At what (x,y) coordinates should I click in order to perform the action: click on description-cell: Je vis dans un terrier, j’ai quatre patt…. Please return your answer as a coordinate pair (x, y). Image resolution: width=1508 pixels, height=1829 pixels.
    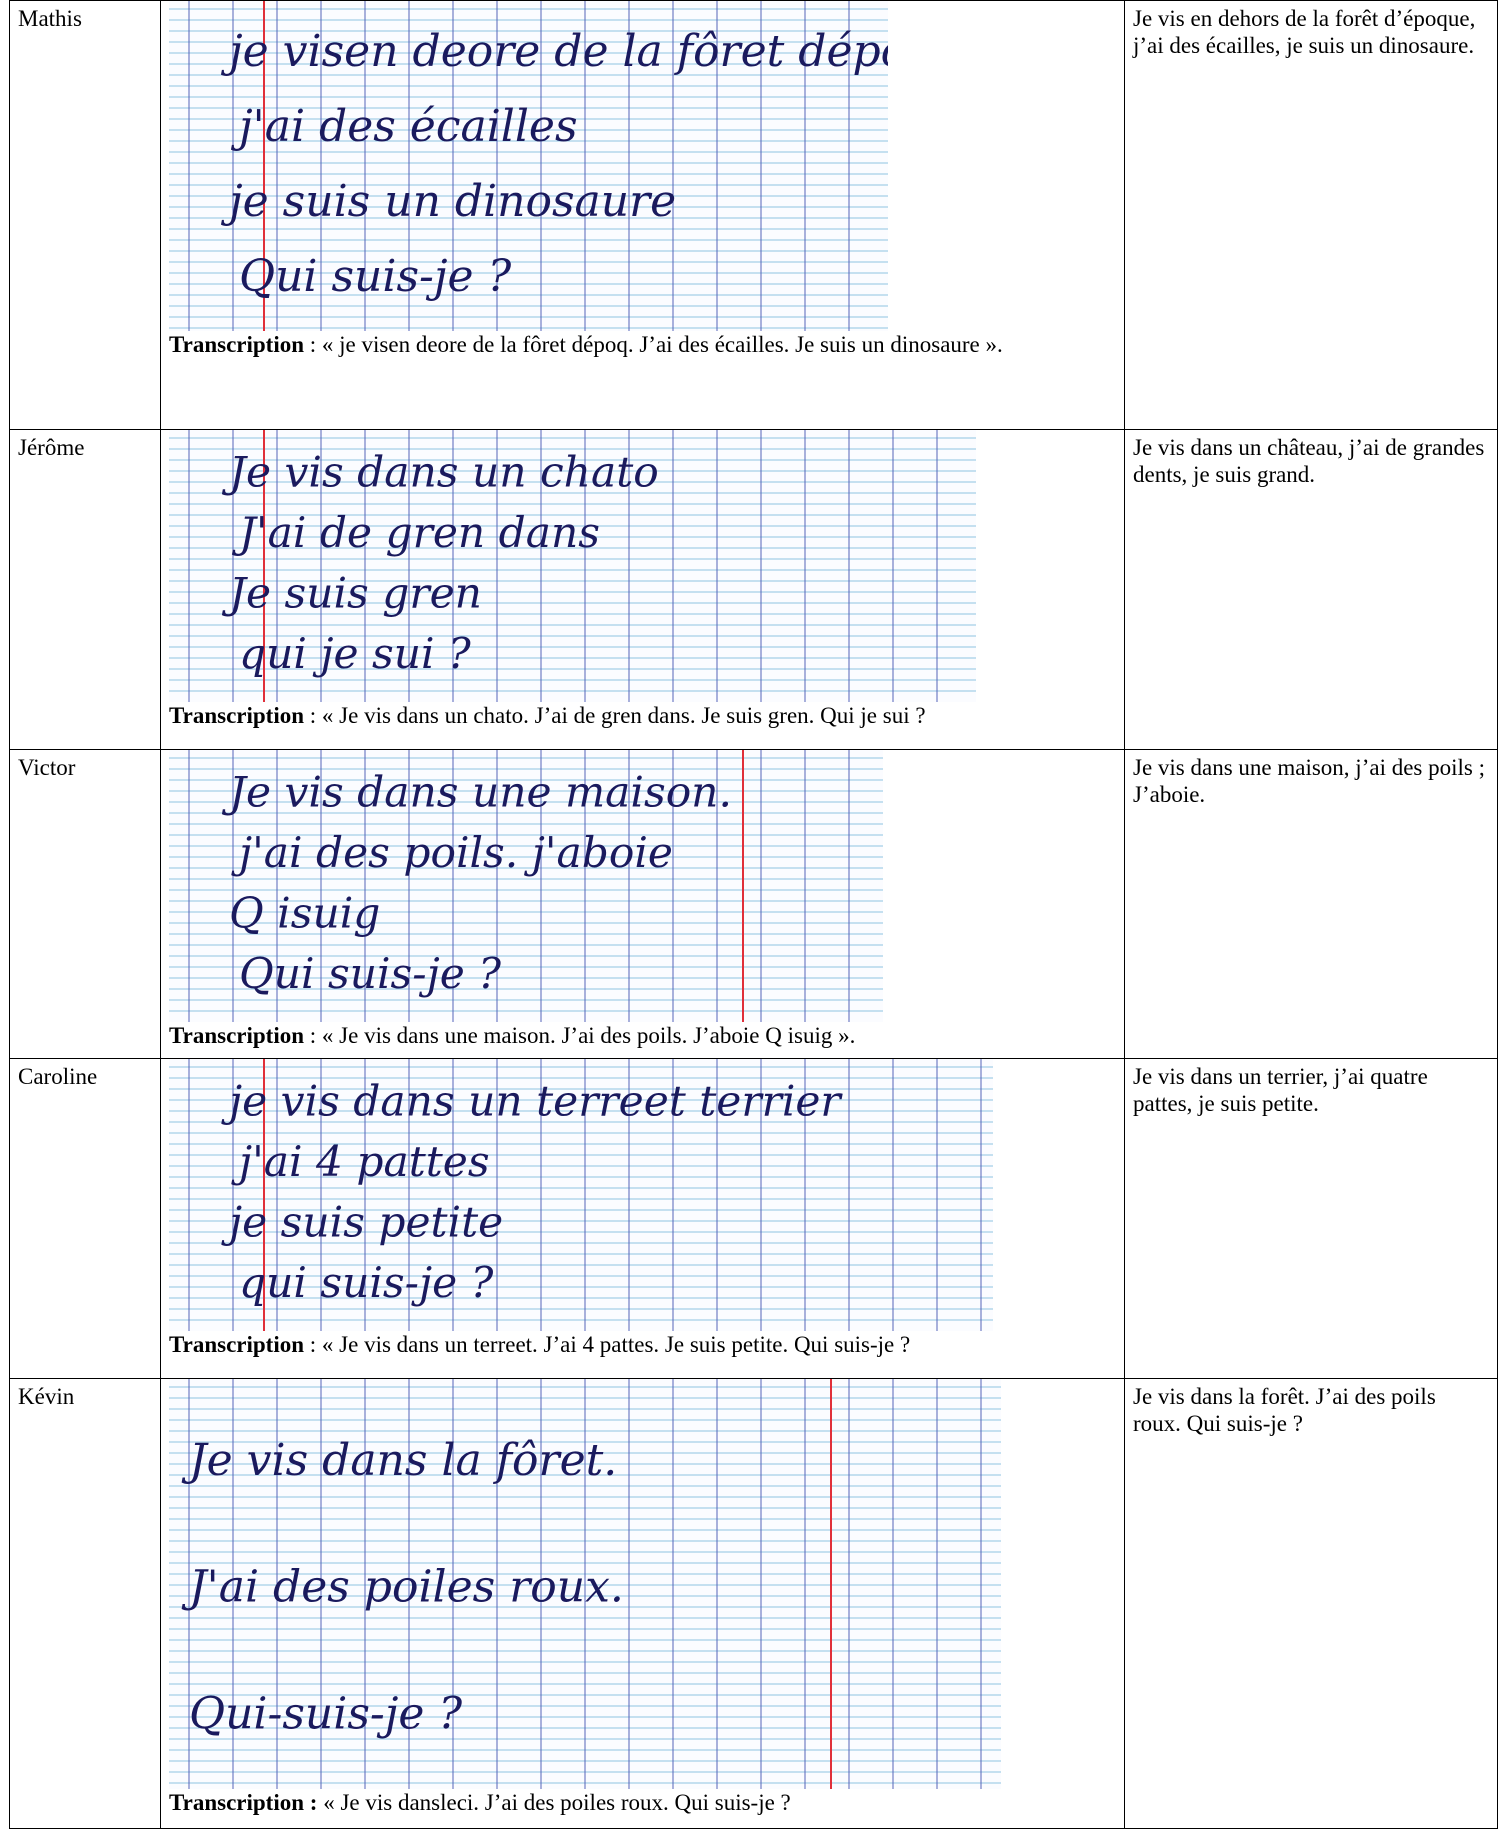
    Looking at the image, I should click on (1311, 1218).